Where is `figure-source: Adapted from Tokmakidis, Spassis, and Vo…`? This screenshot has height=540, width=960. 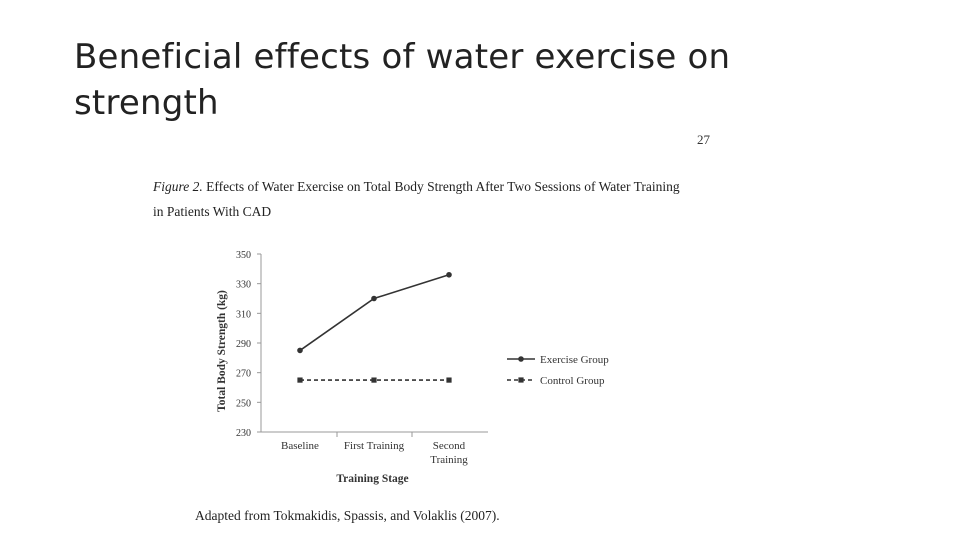
figure-source: Adapted from Tokmakidis, Spassis, and Vo… is located at coordinates (347, 515).